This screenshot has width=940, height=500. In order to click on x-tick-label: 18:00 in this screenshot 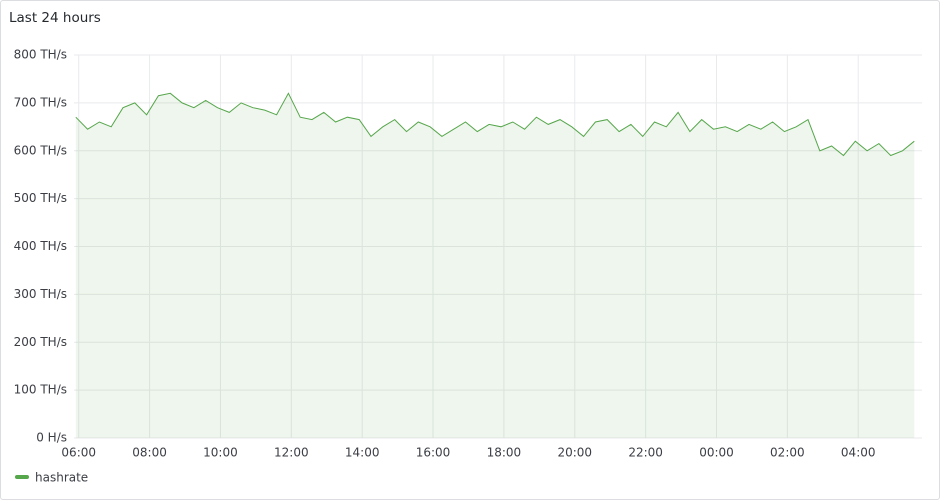, I will do `click(504, 453)`.